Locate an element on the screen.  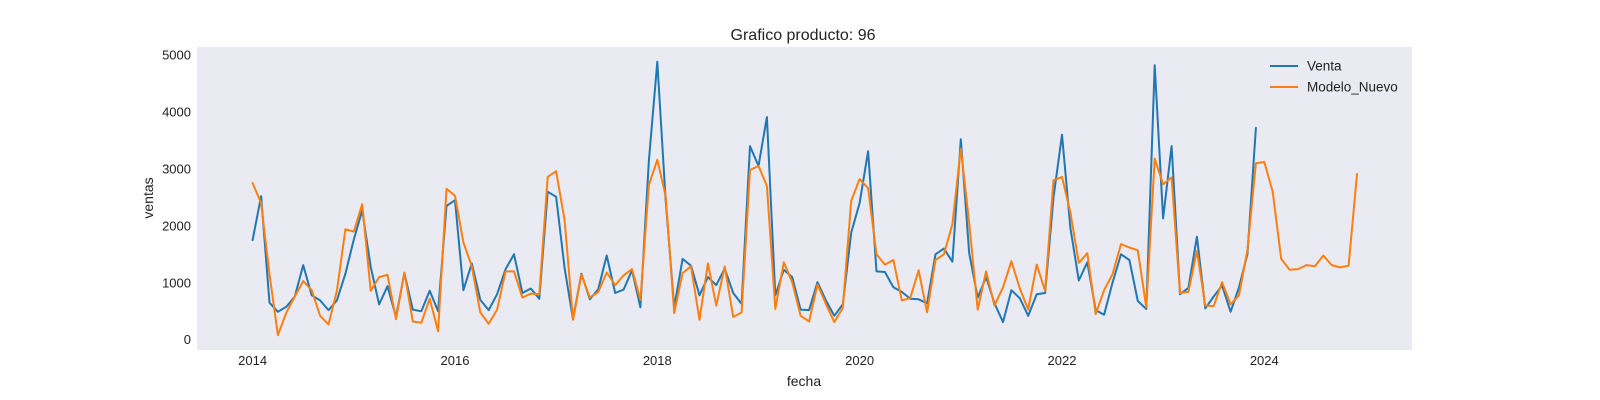
y-tick-label: 0 is located at coordinates (187, 339).